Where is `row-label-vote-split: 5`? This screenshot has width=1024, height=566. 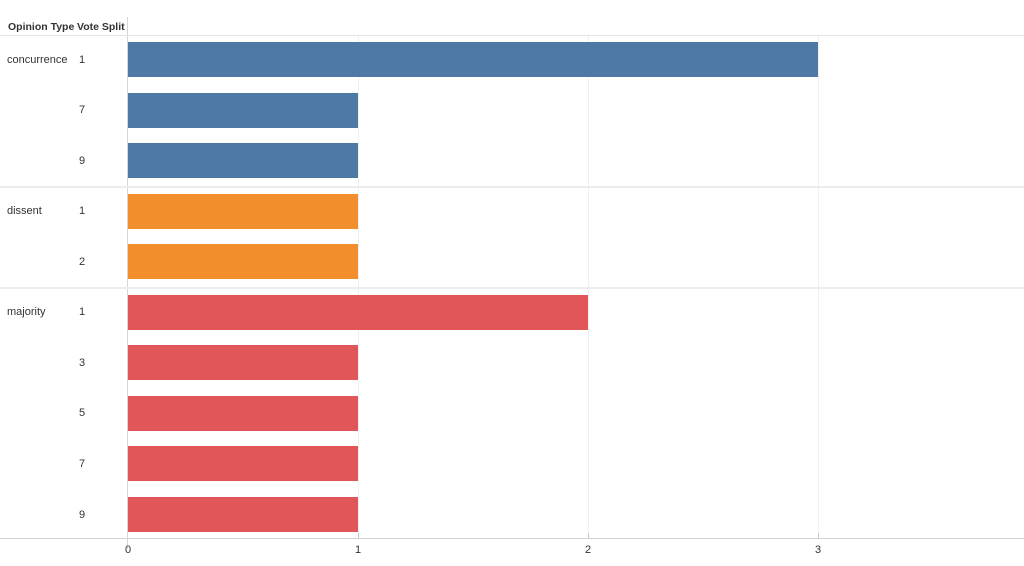
row-label-vote-split: 5 is located at coordinates (82, 413).